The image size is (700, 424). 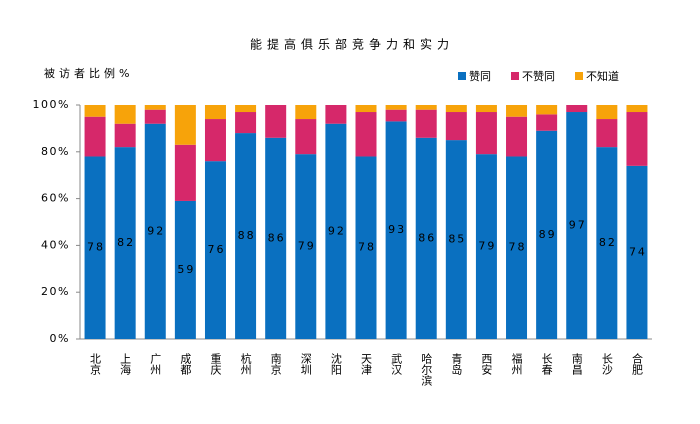 I want to click on x-tick-label: 北京, so click(x=95, y=364).